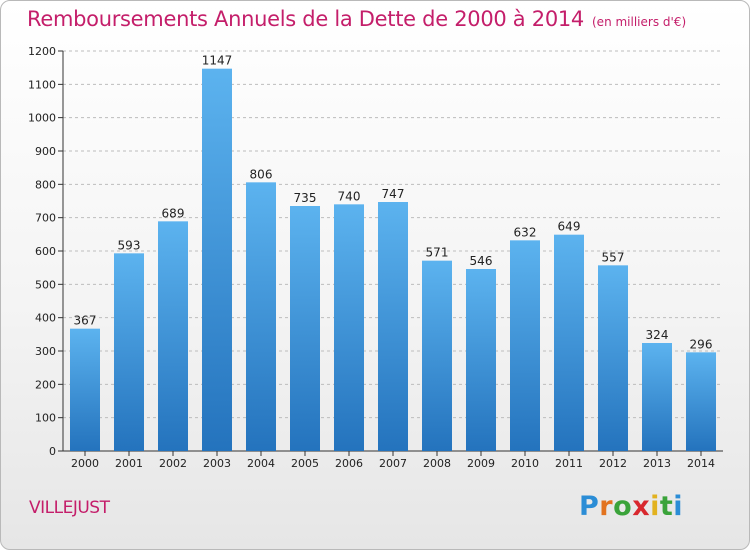  Describe the element at coordinates (85, 321) in the screenshot. I see `data-label: 367` at that location.